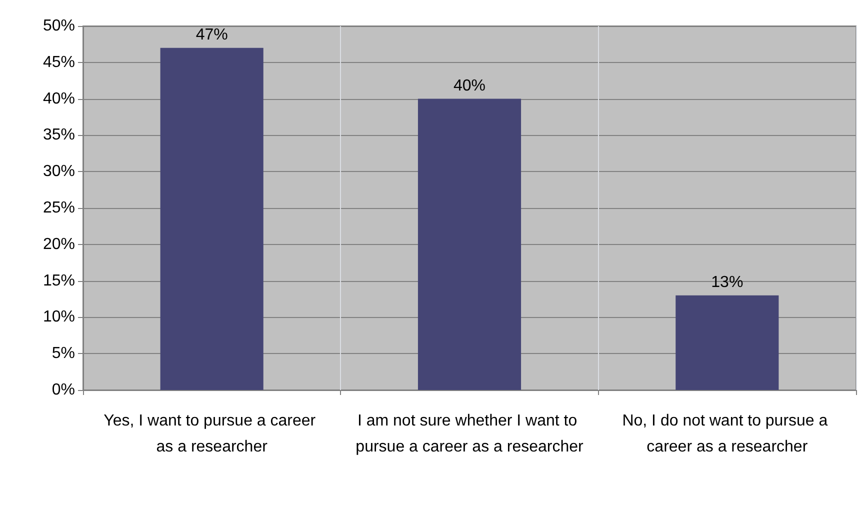 This screenshot has width=866, height=513. What do you see at coordinates (58, 26) in the screenshot?
I see `y-tick-label: 50%` at bounding box center [58, 26].